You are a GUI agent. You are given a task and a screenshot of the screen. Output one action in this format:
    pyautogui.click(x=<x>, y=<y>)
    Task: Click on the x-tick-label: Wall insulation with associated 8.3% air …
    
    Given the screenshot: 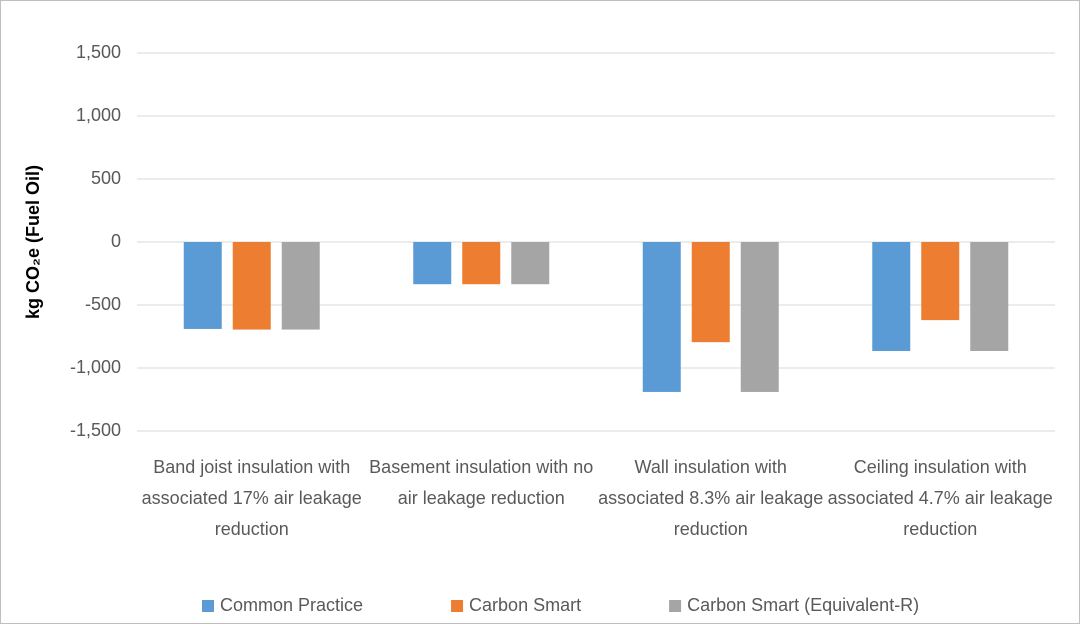 What is the action you would take?
    pyautogui.click(x=710, y=498)
    